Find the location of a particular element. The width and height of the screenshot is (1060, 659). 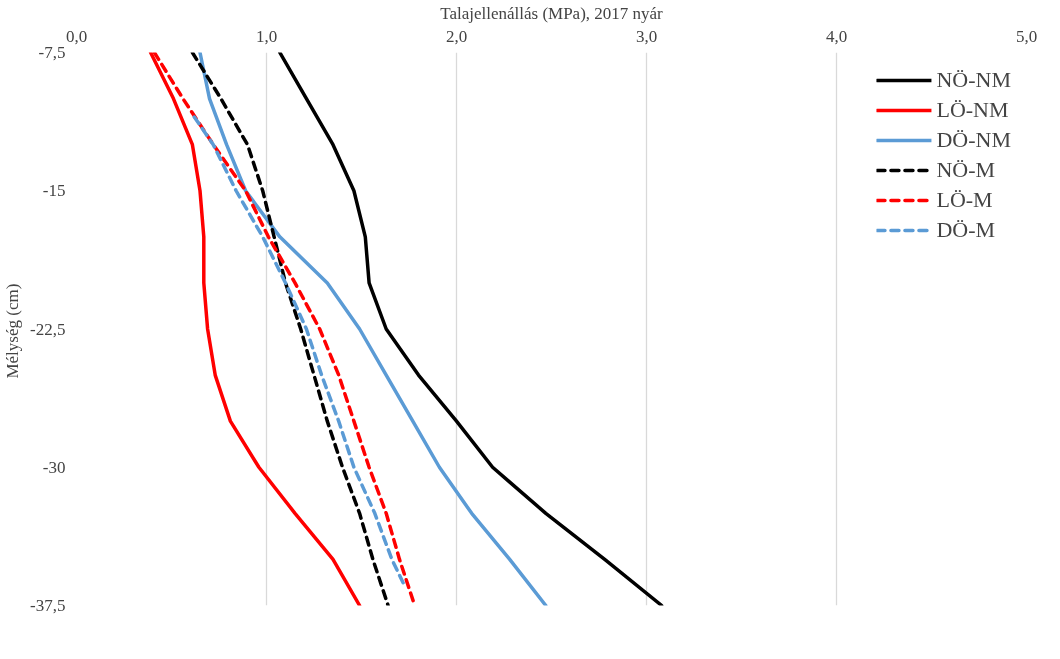

y-tick-label: -15 is located at coordinates (54, 191).